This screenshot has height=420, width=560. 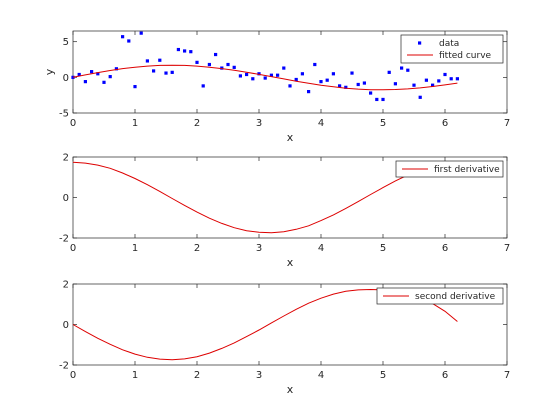 I want to click on chart0-legend-box, so click(x=452, y=49).